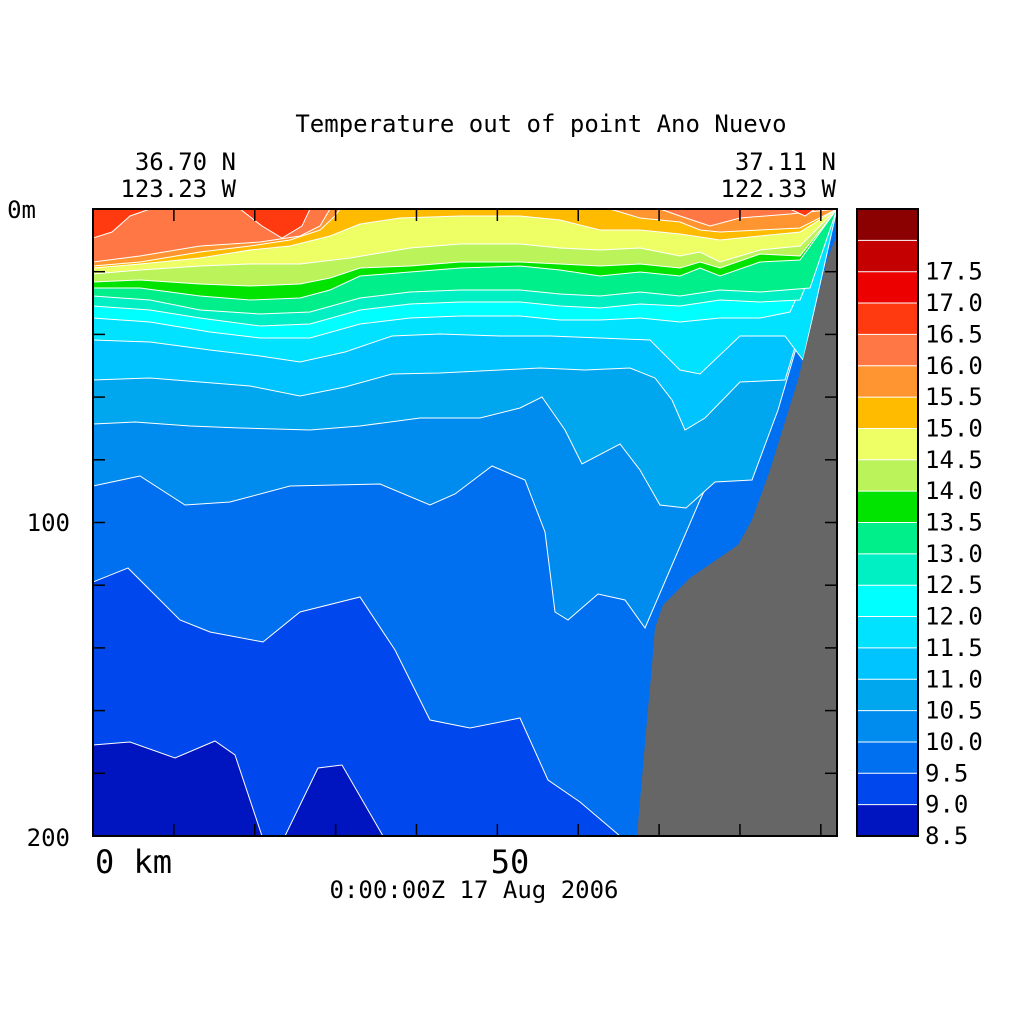 This screenshot has height=1024, width=1024. I want to click on colorbar-label: 13.5, so click(954, 523).